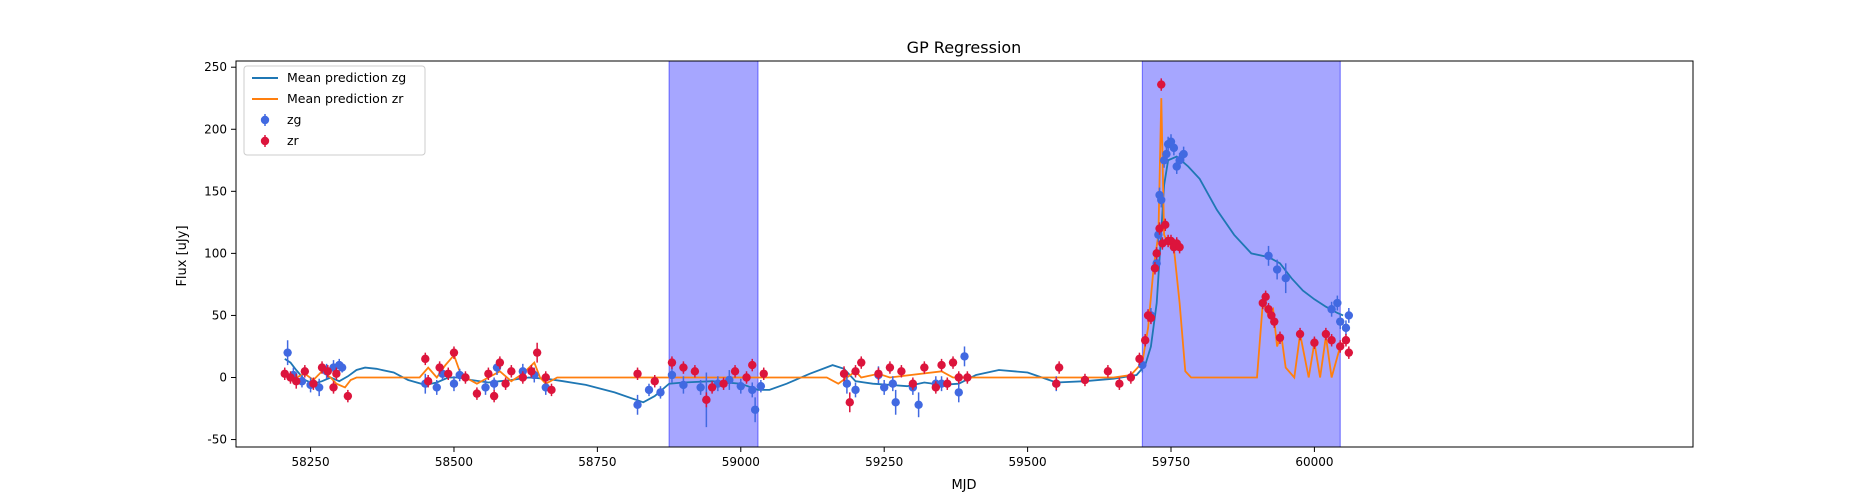 This screenshot has height=504, width=1875. What do you see at coordinates (963, 485) in the screenshot?
I see `x-axis-label: MJD` at bounding box center [963, 485].